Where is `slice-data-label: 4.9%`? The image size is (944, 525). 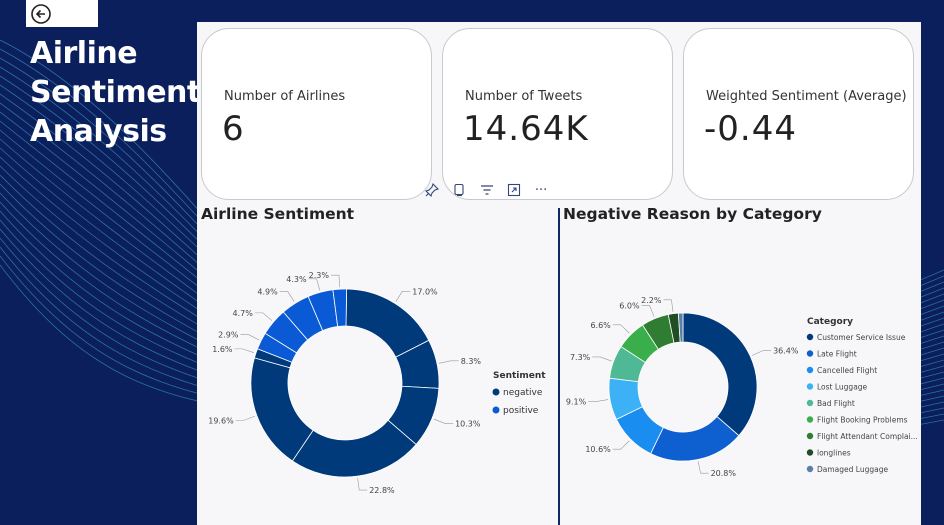 slice-data-label: 4.9% is located at coordinates (267, 291).